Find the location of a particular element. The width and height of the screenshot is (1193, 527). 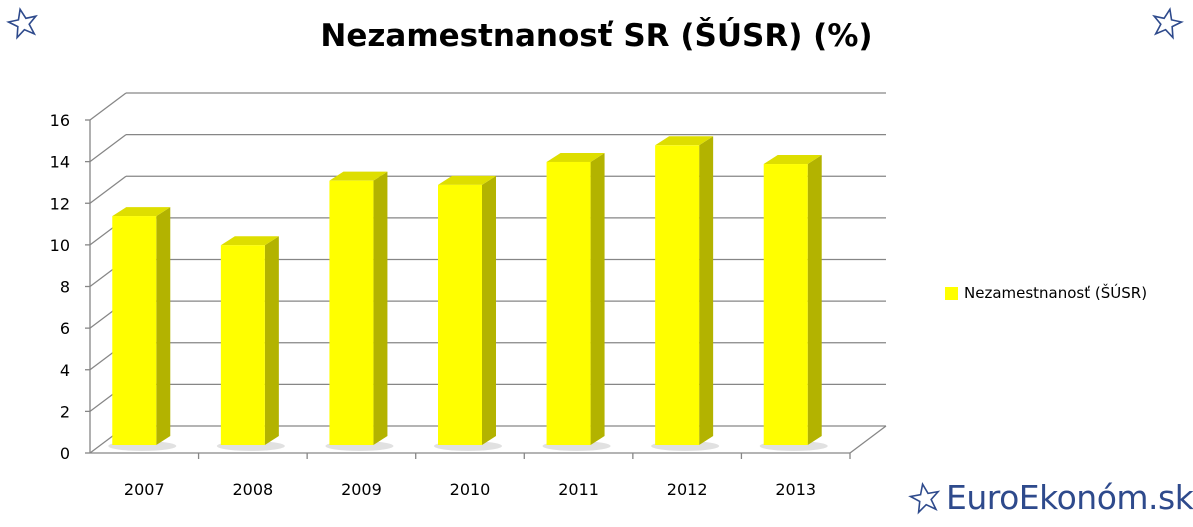

y-tick-label: 14 is located at coordinates (60, 162).